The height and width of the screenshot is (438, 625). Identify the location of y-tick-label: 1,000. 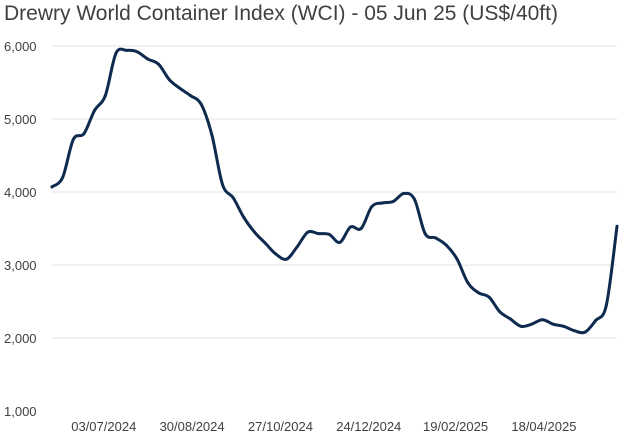
(20, 411).